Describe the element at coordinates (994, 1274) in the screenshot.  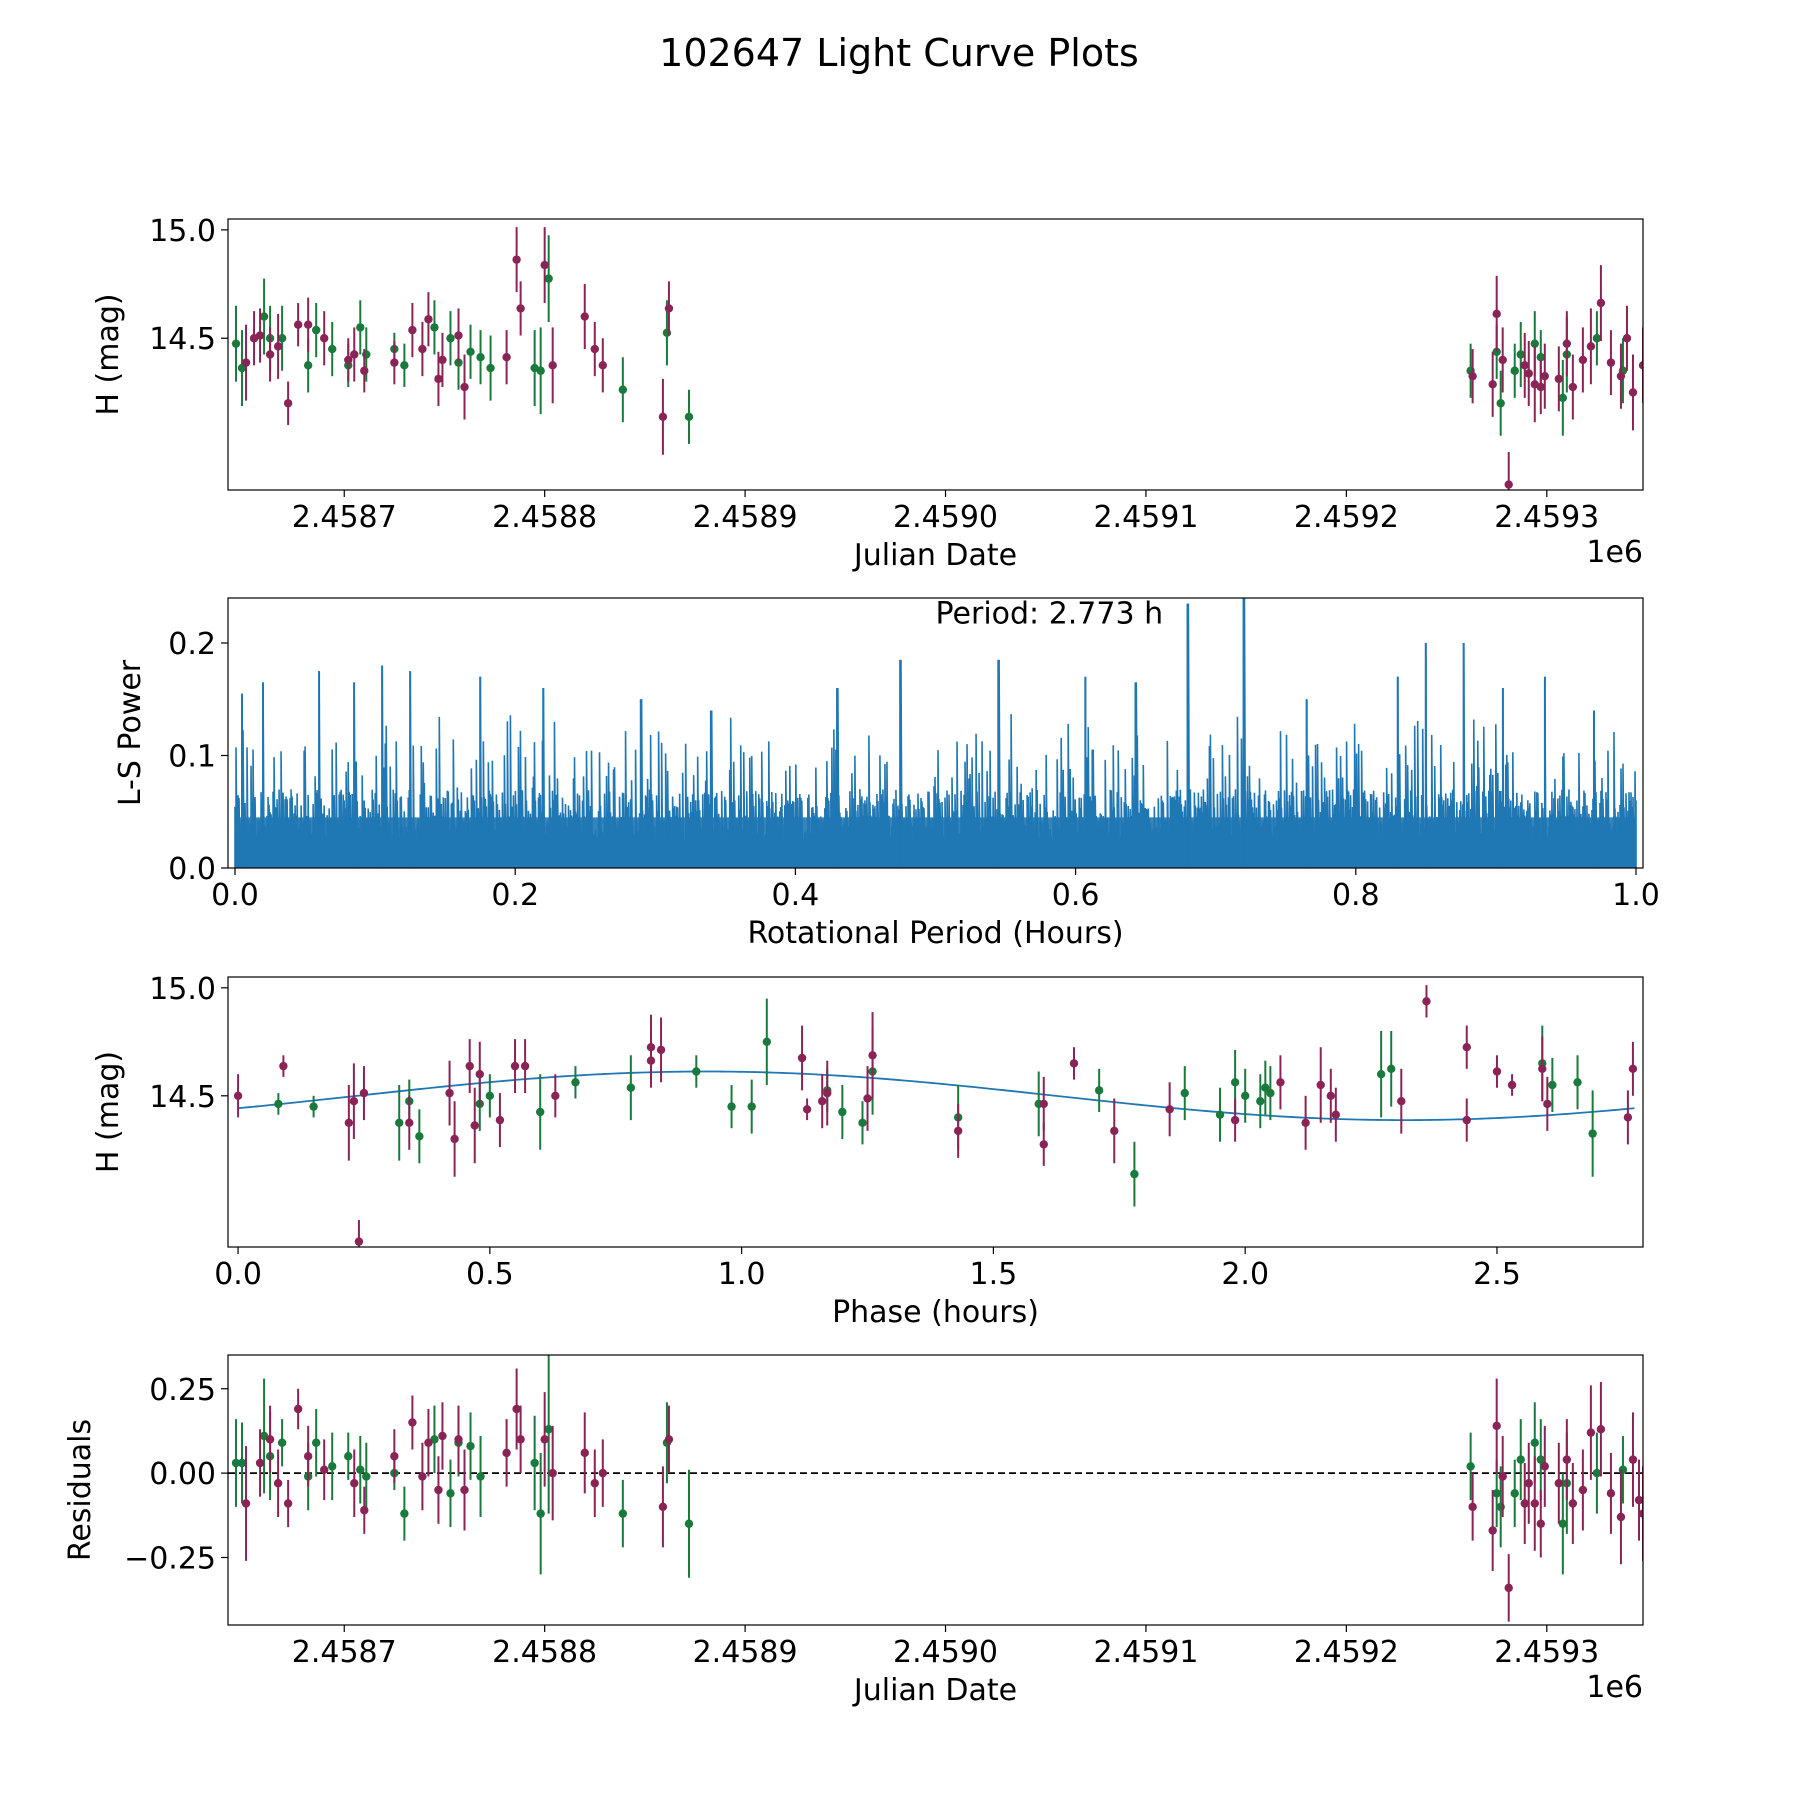
I see `x-tick-label: 1.5` at that location.